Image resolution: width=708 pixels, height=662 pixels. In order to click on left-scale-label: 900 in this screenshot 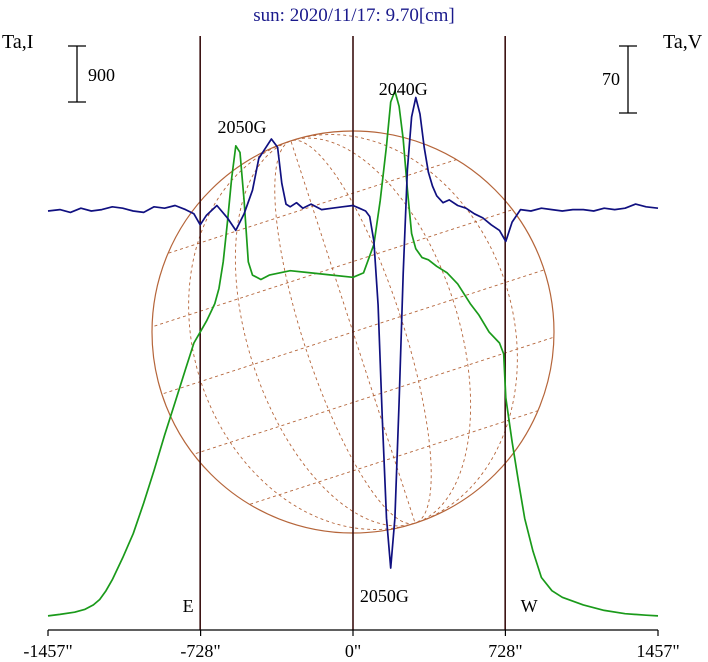, I will do `click(101, 75)`.